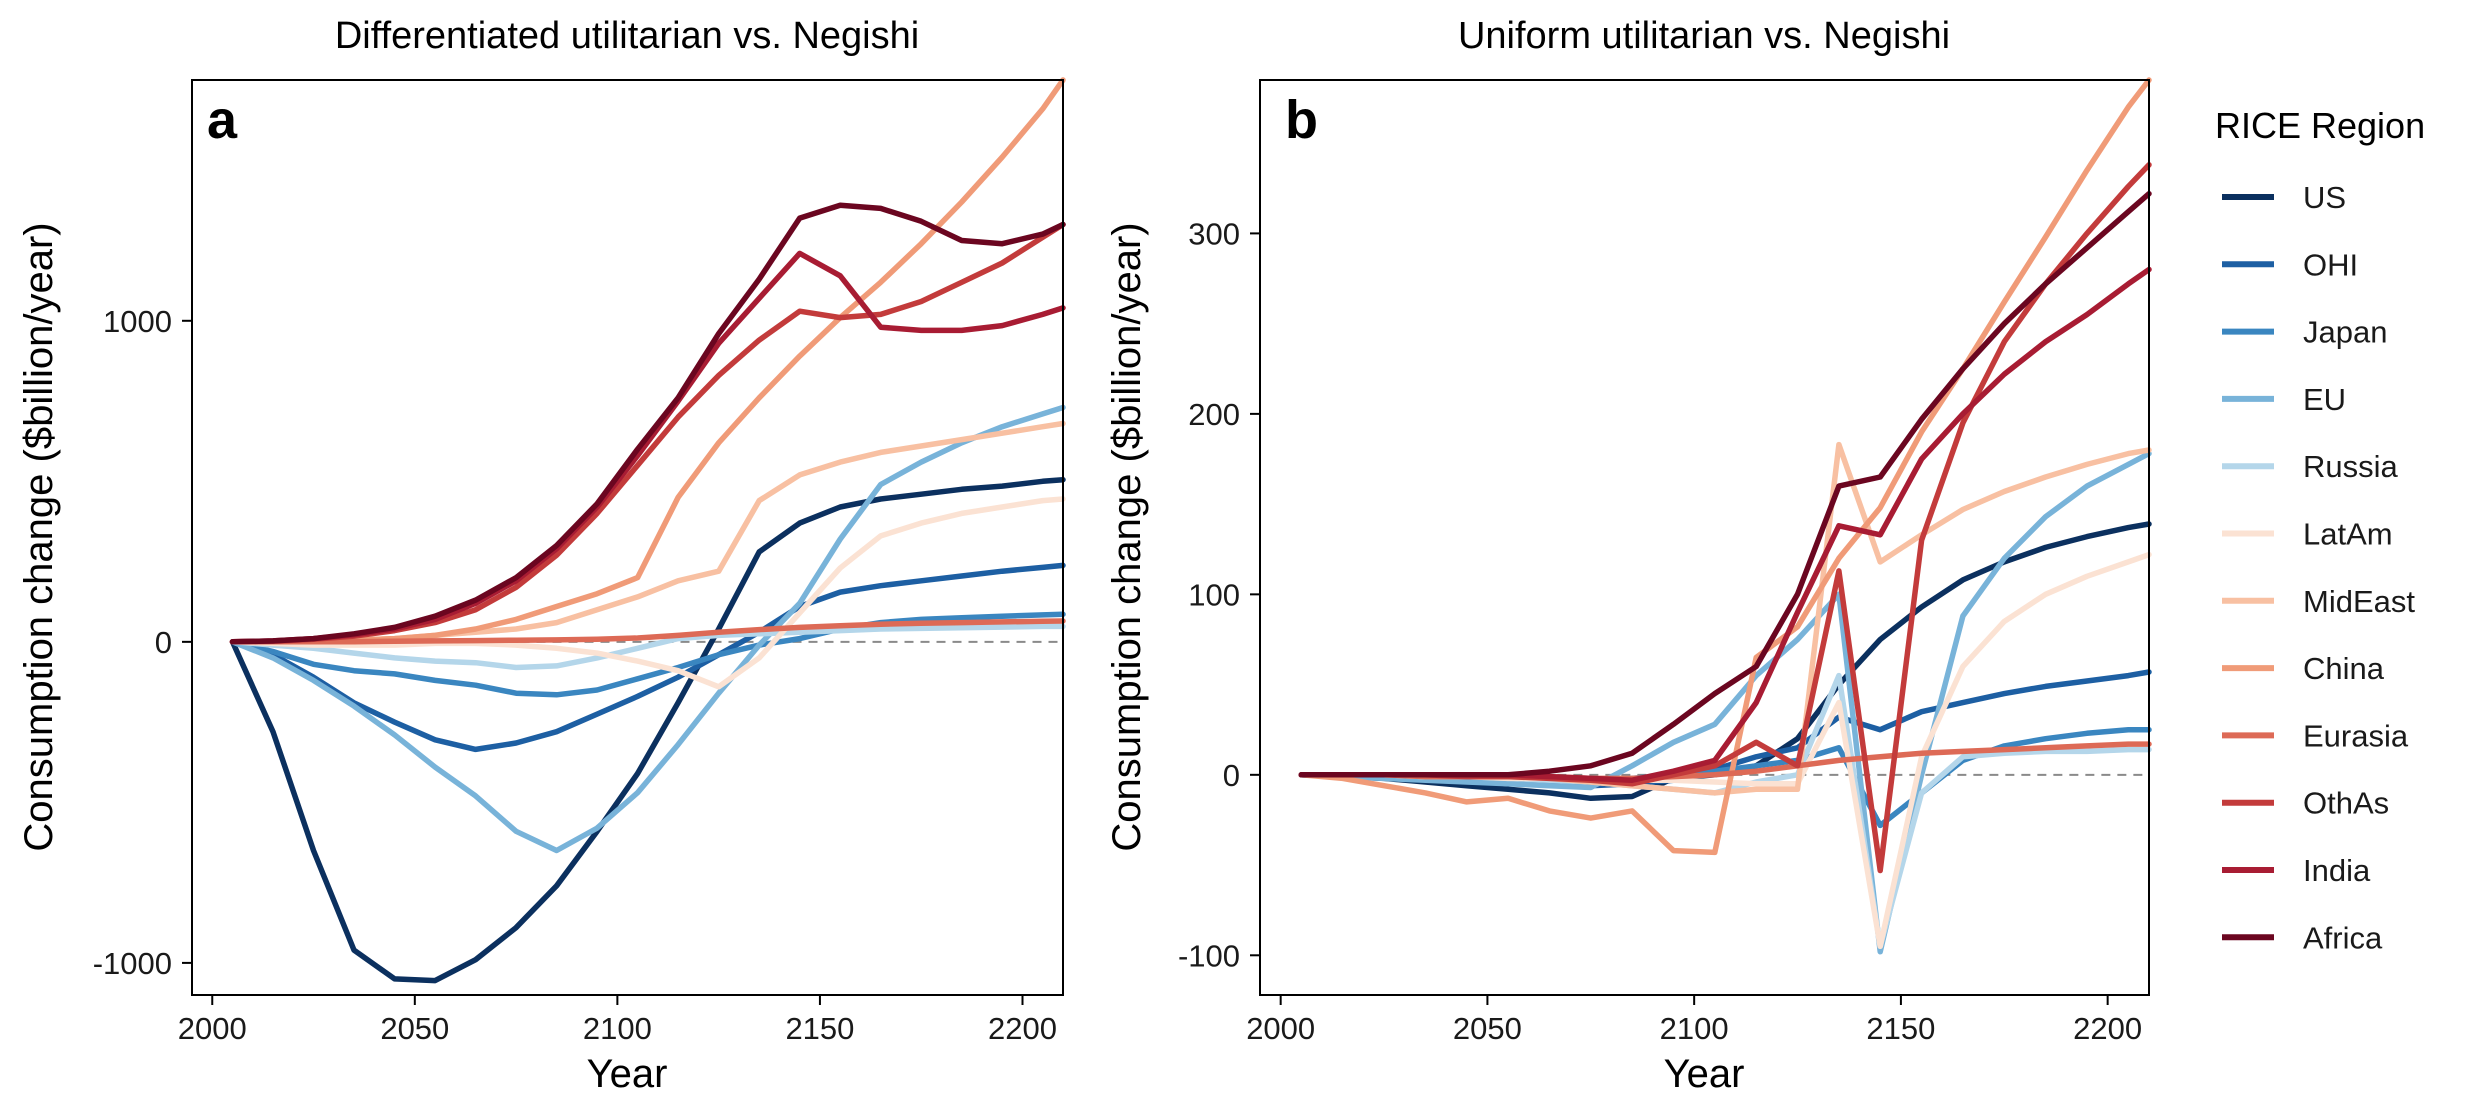 The height and width of the screenshot is (1118, 2465). Describe the element at coordinates (2107, 1028) in the screenshot. I see `panel-b-x-tick-label: 2200` at that location.